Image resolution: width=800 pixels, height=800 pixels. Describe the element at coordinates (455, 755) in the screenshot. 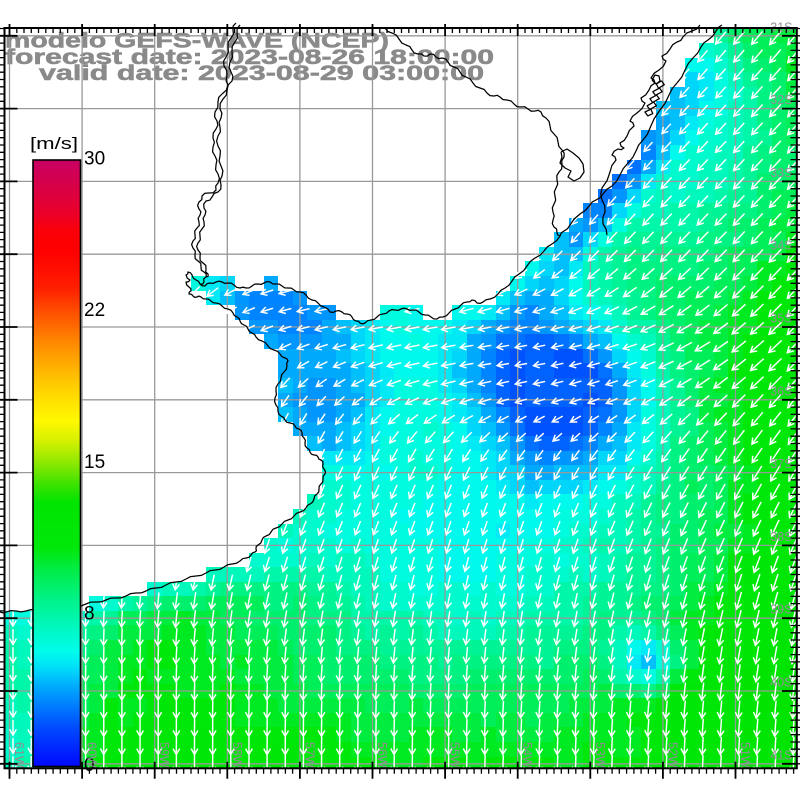

I see `svg-text: 55W` at that location.